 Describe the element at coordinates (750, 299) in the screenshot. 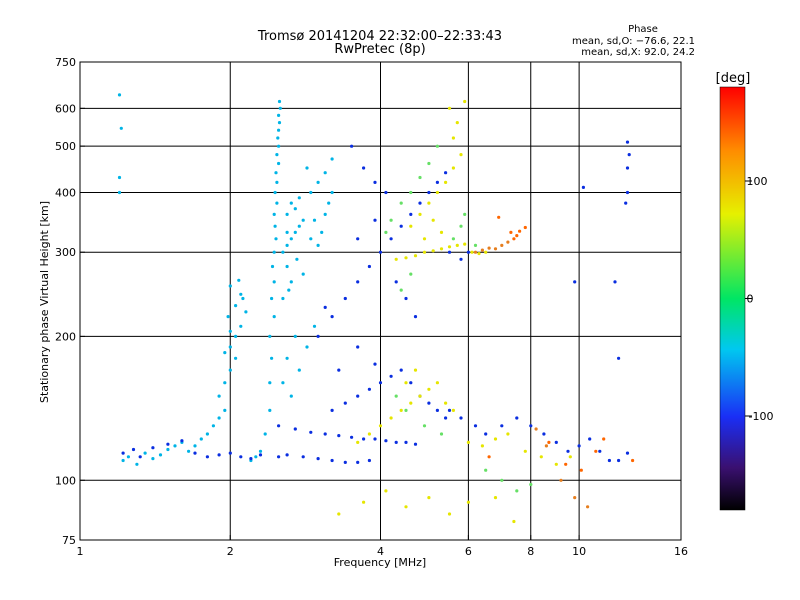

I see `colorbar-tick-label: 0` at that location.